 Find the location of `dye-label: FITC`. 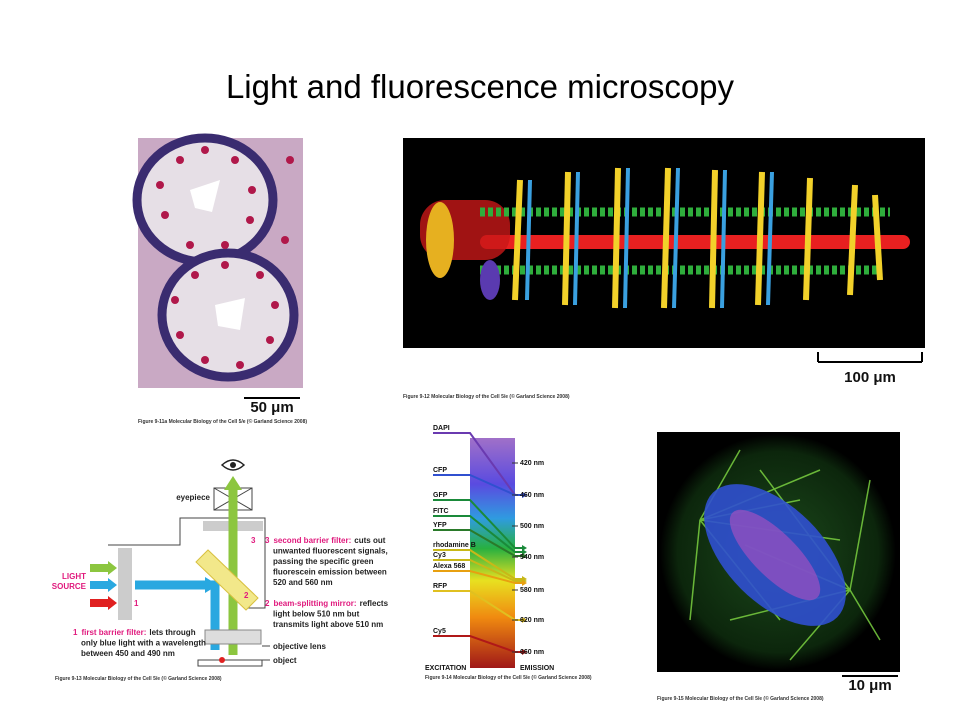

dye-label: FITC is located at coordinates (441, 511).